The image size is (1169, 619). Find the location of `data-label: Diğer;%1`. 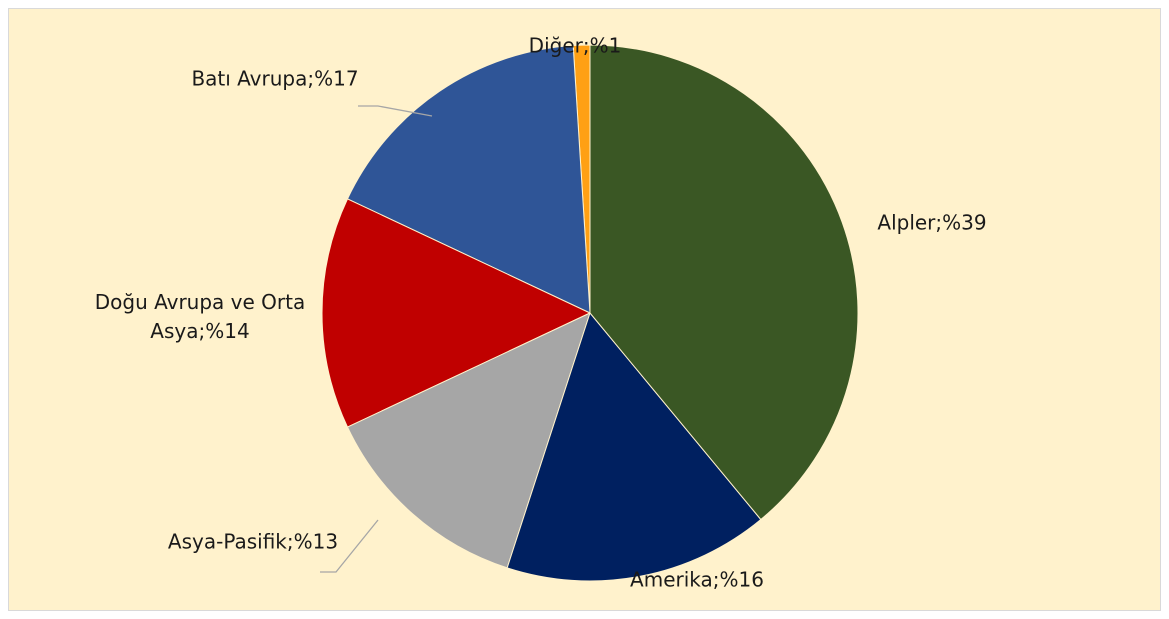

data-label: Diğer;%1 is located at coordinates (575, 45).